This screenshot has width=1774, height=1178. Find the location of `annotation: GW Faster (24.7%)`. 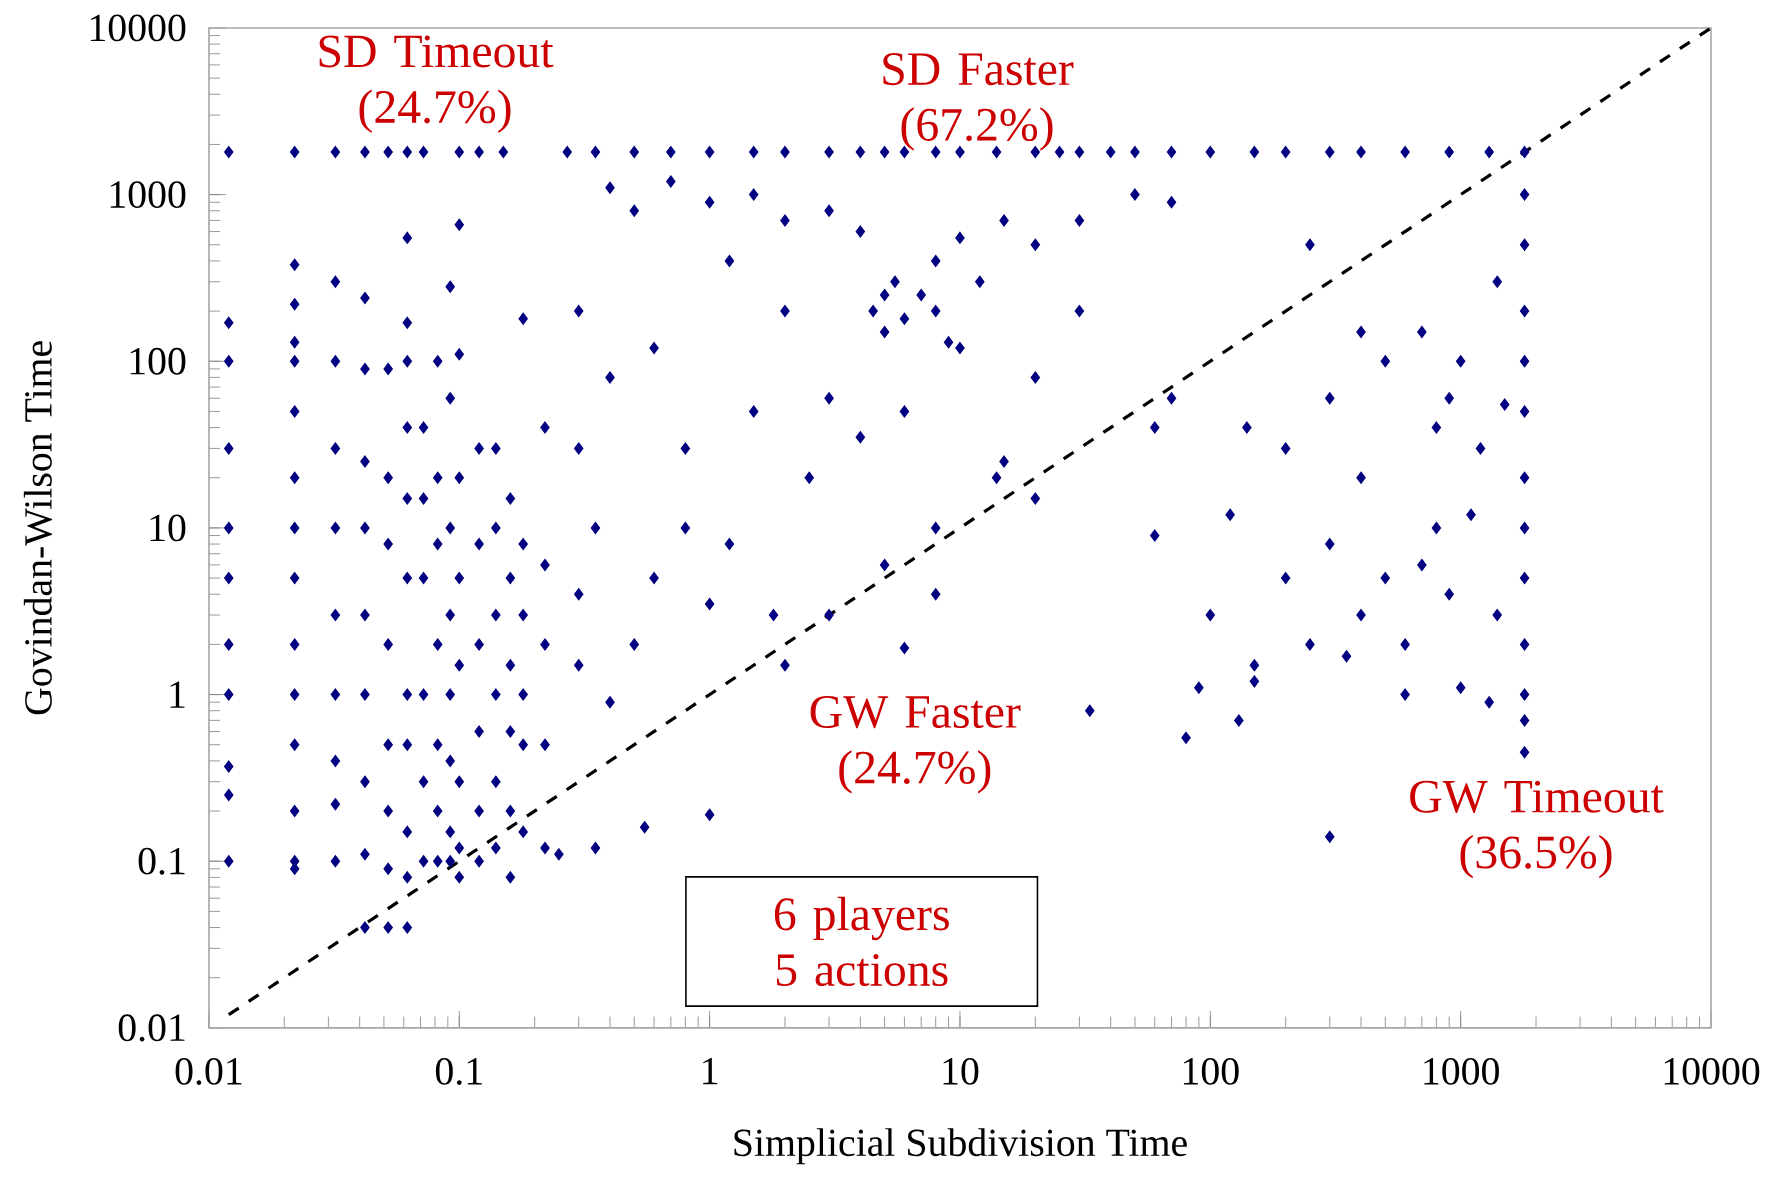

annotation: GW Faster (24.7%) is located at coordinates (915, 745).